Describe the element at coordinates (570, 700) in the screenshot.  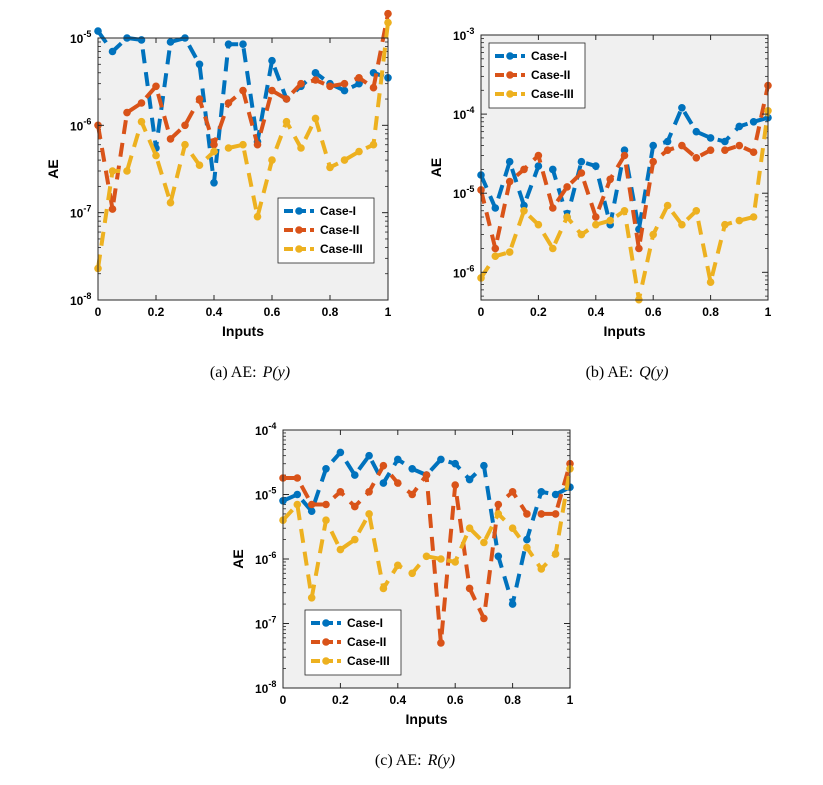
I see `x-tick-label: 1` at that location.